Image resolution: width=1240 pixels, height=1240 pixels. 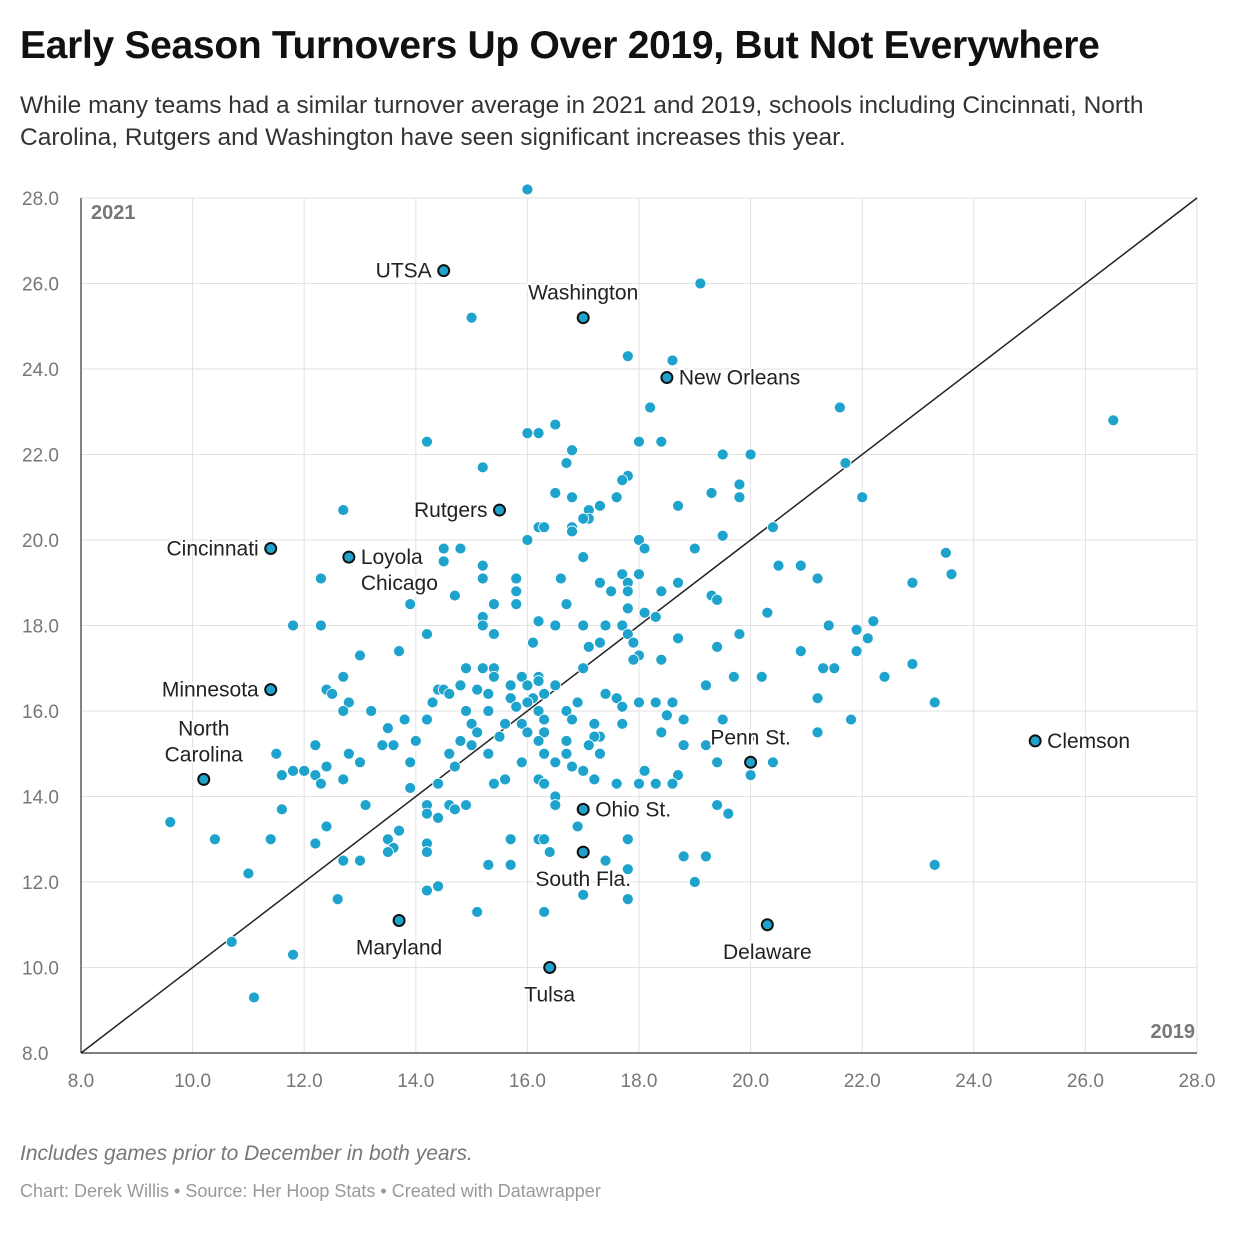 I want to click on x-tick-label: 22.0, so click(x=862, y=1081).